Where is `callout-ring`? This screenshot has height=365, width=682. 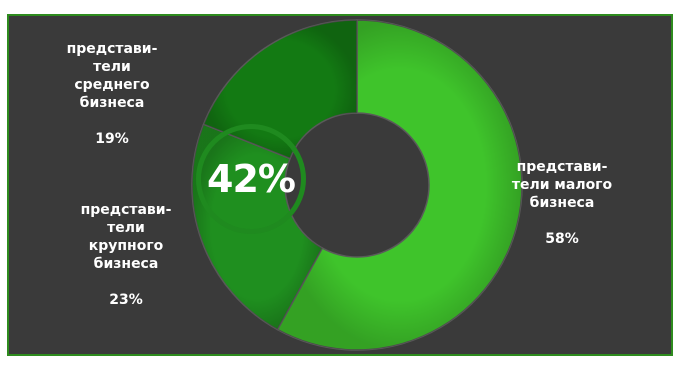 callout-ring is located at coordinates (251, 179).